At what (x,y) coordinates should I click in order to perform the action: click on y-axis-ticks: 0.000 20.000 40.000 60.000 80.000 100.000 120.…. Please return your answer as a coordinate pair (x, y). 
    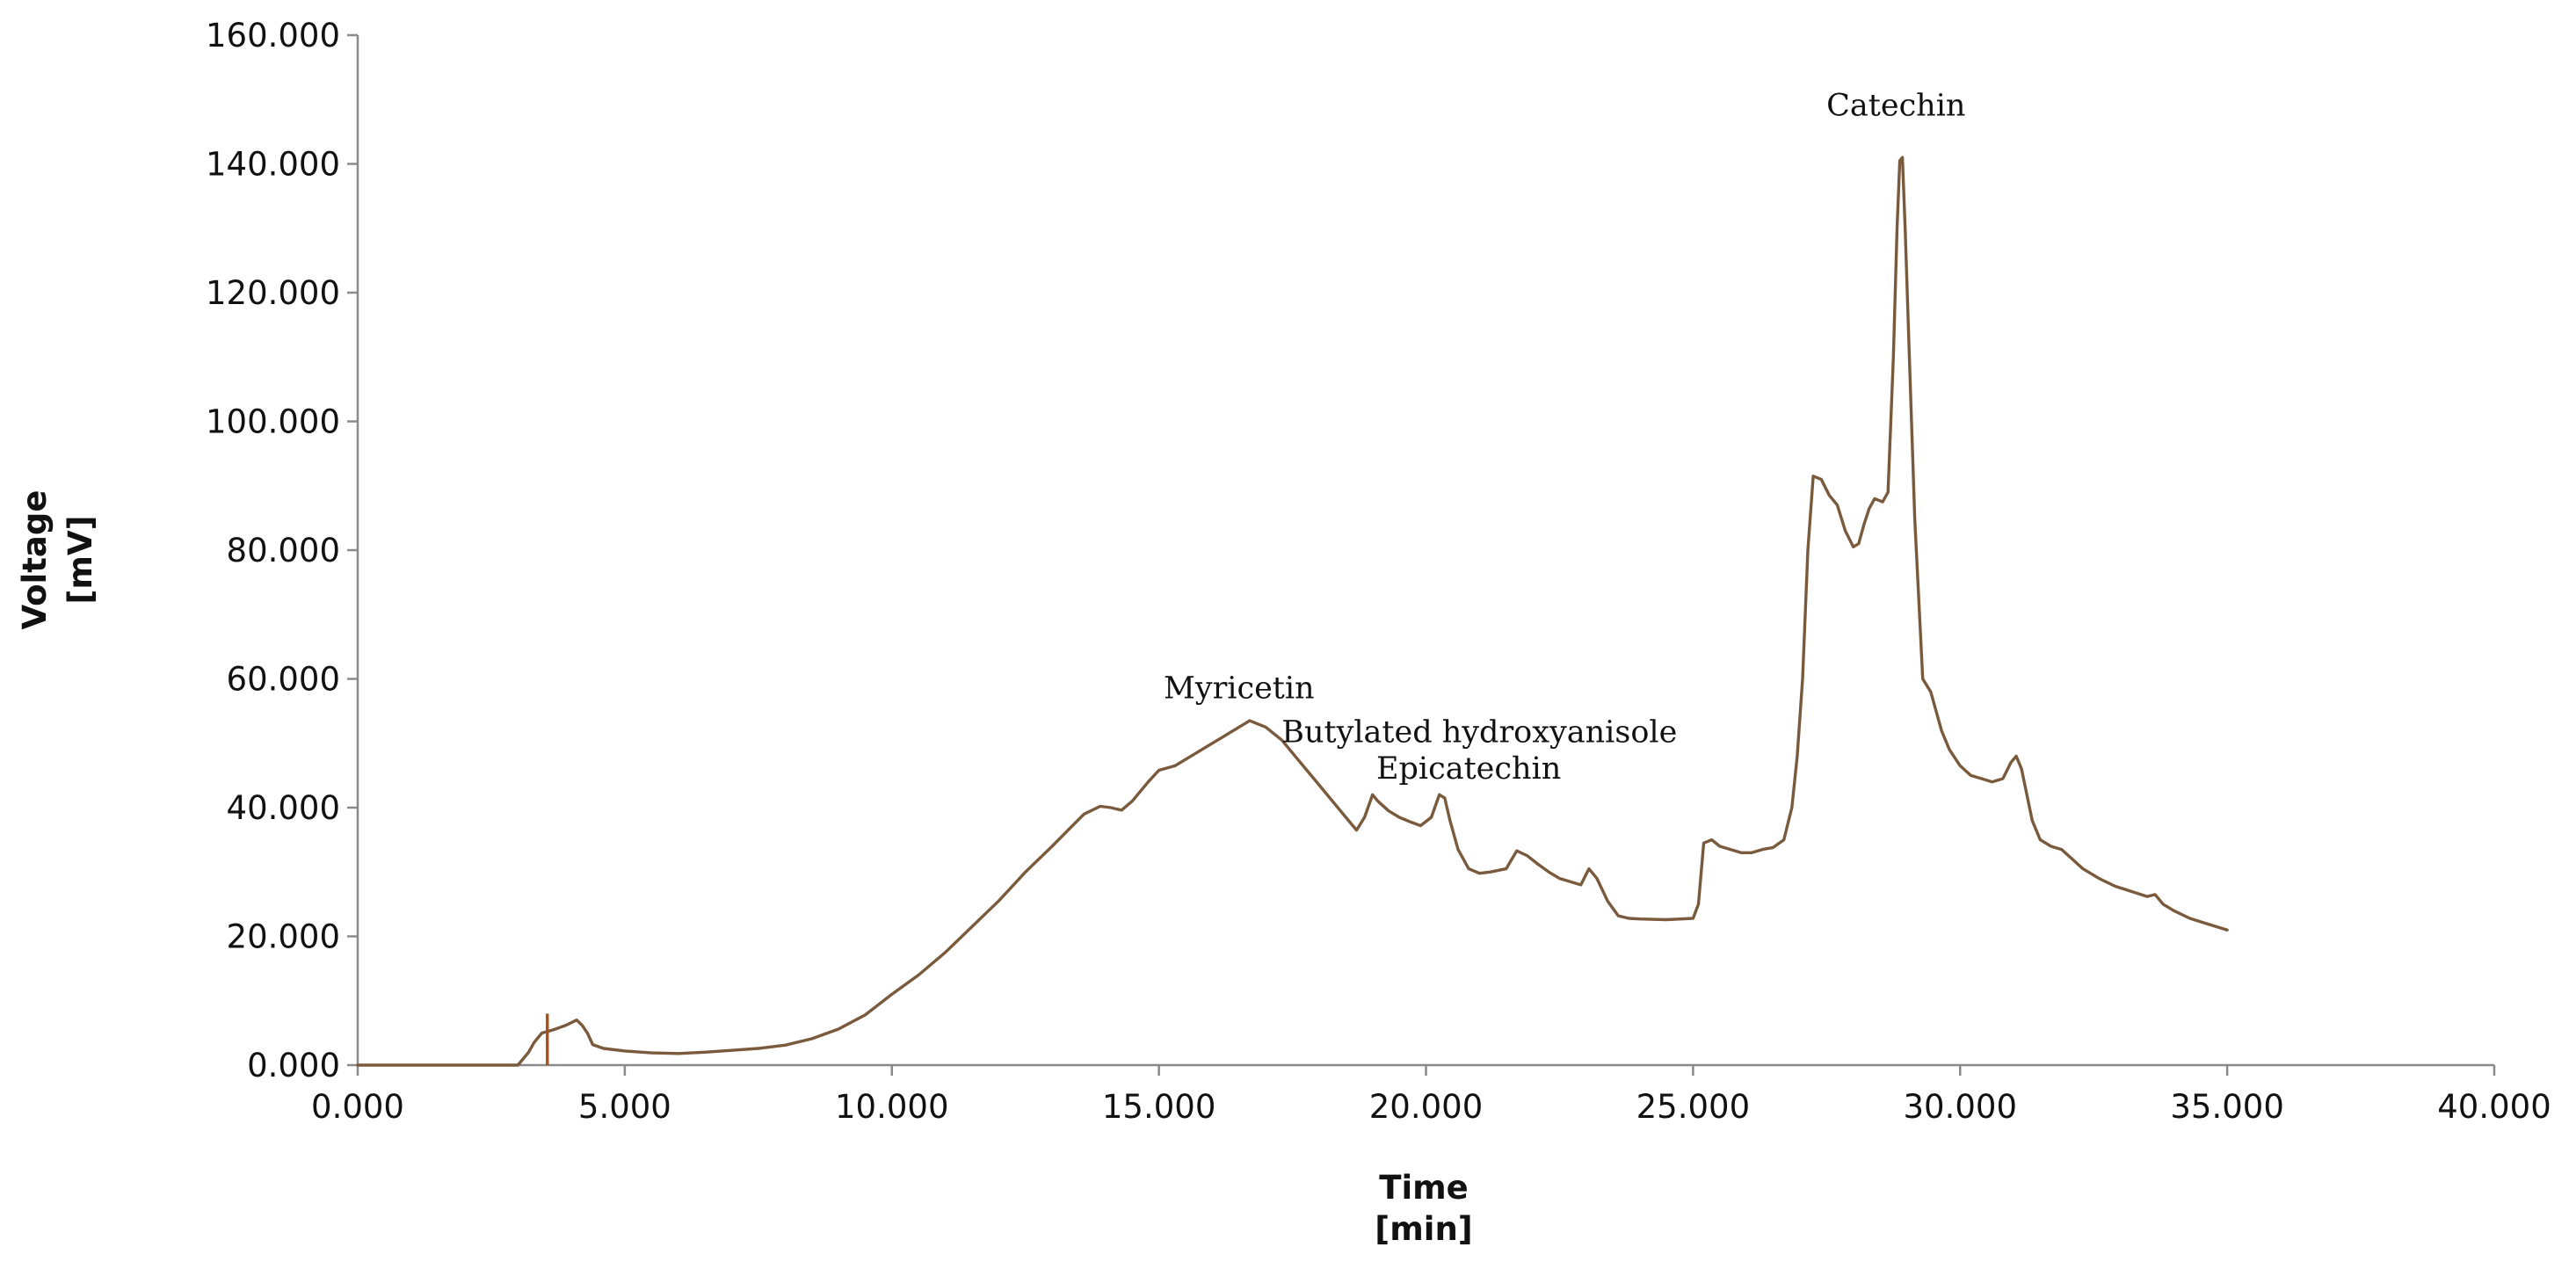
    Looking at the image, I should click on (282, 550).